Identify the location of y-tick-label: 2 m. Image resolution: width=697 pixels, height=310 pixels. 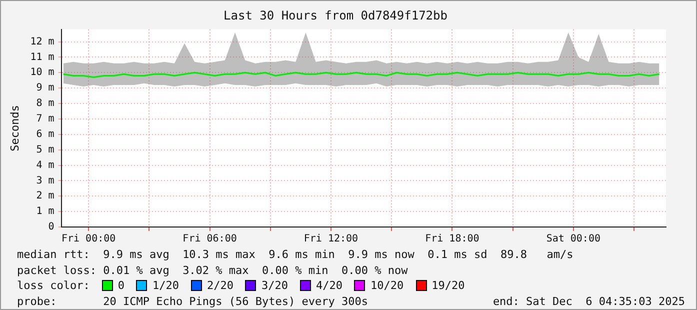
(45, 196).